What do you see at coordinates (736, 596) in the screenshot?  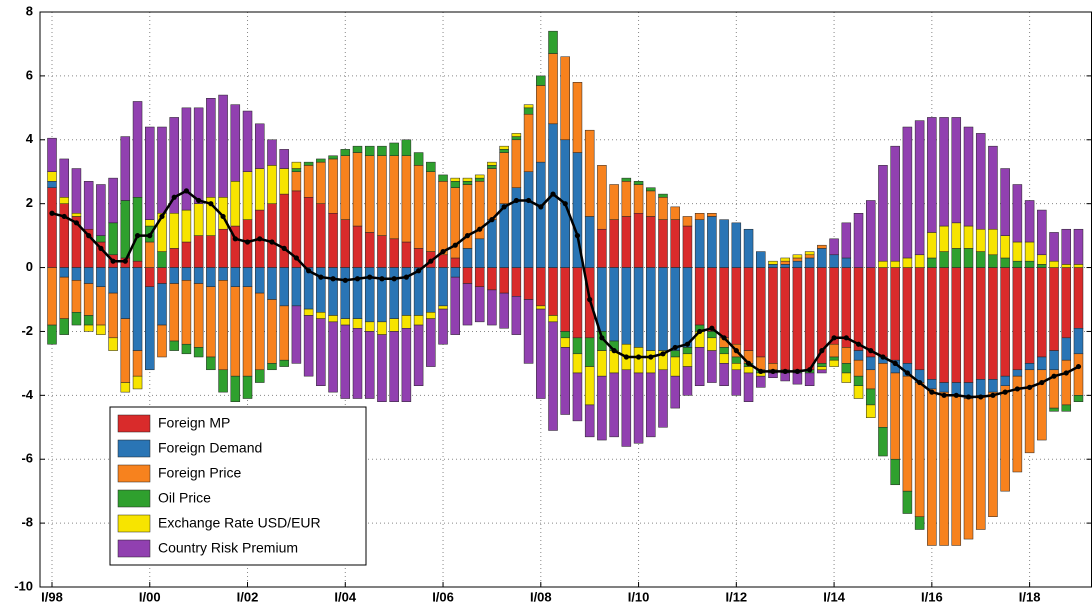 I see `x-tick-label: I/12` at bounding box center [736, 596].